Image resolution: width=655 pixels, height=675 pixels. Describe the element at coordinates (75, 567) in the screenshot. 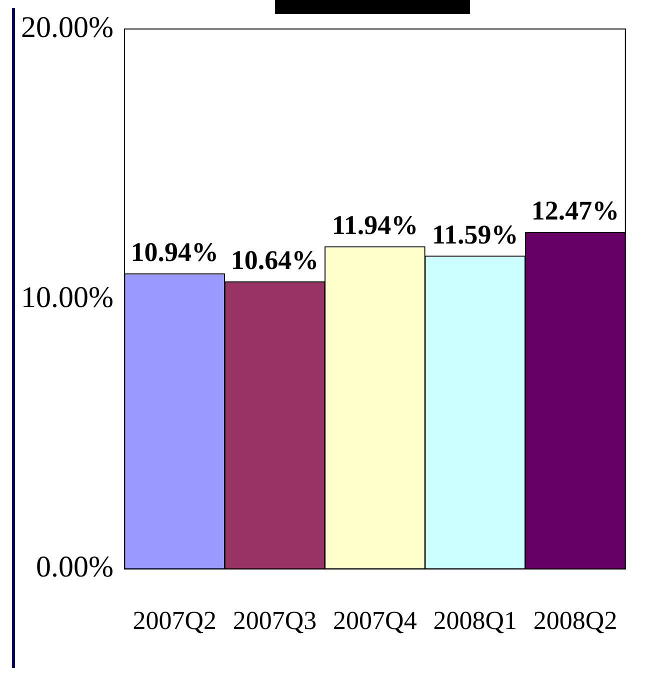

I see `y-tick-label: 0.00%` at that location.